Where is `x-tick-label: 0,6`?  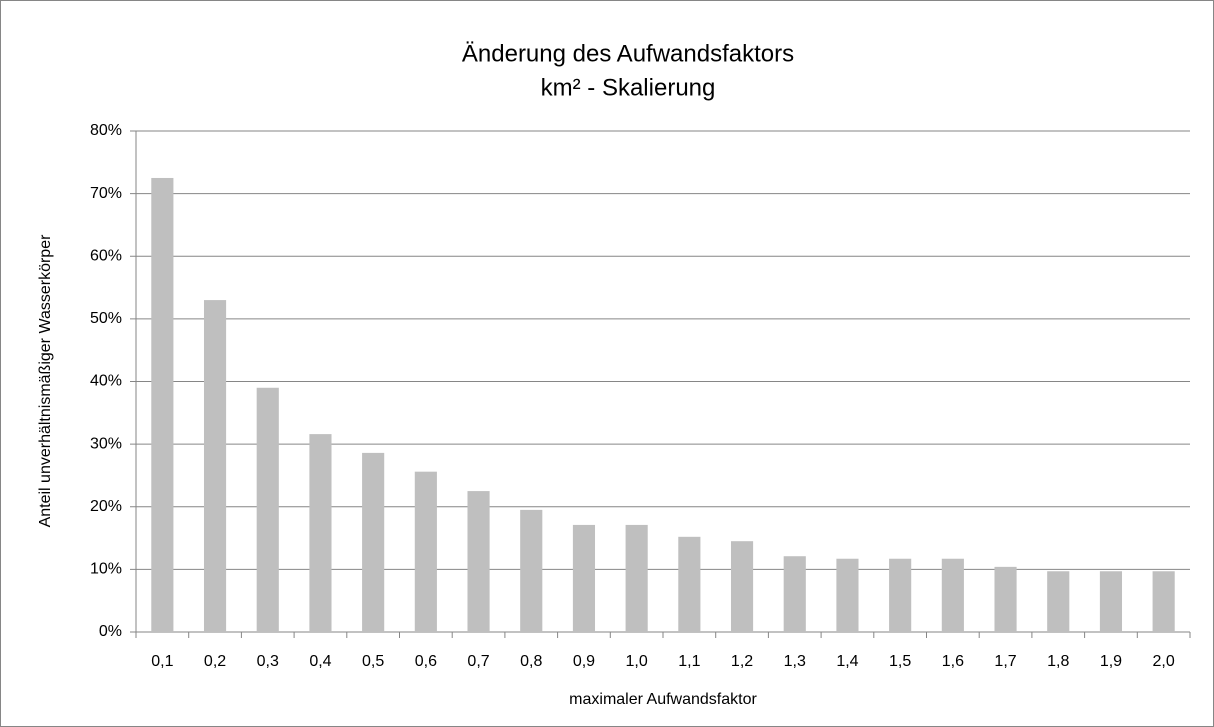 x-tick-label: 0,6 is located at coordinates (426, 661).